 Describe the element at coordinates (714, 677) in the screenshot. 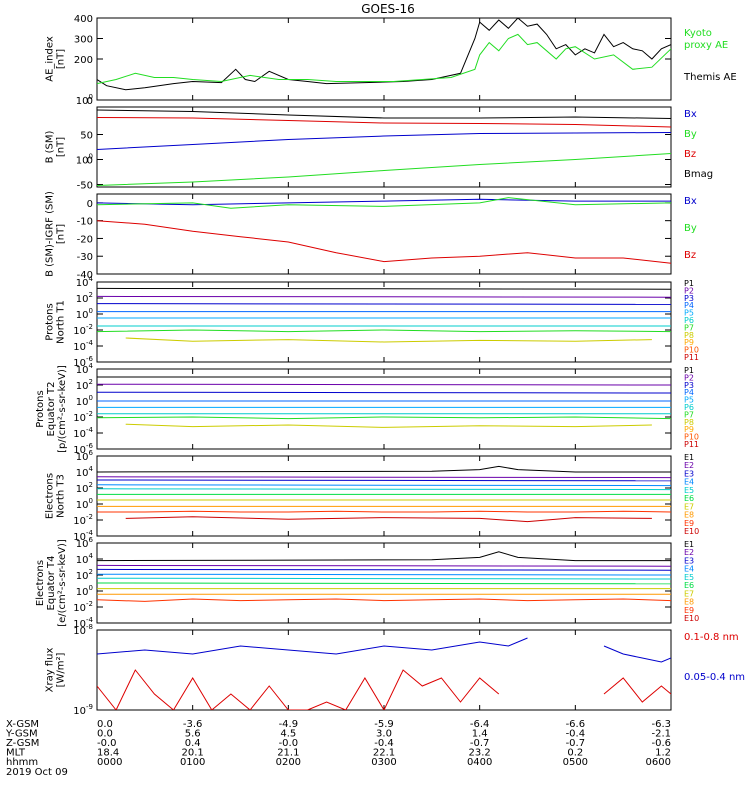

I see `legend-item: 0.05-0.4 nm` at that location.